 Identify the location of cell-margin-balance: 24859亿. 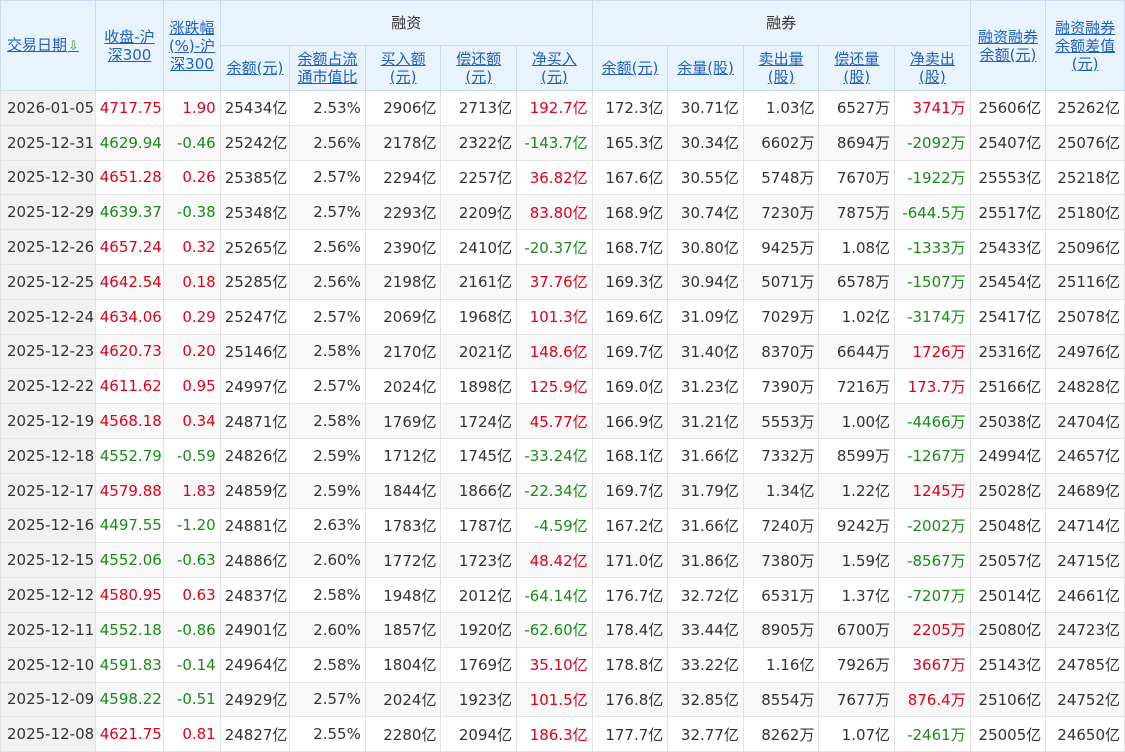
(255, 490).